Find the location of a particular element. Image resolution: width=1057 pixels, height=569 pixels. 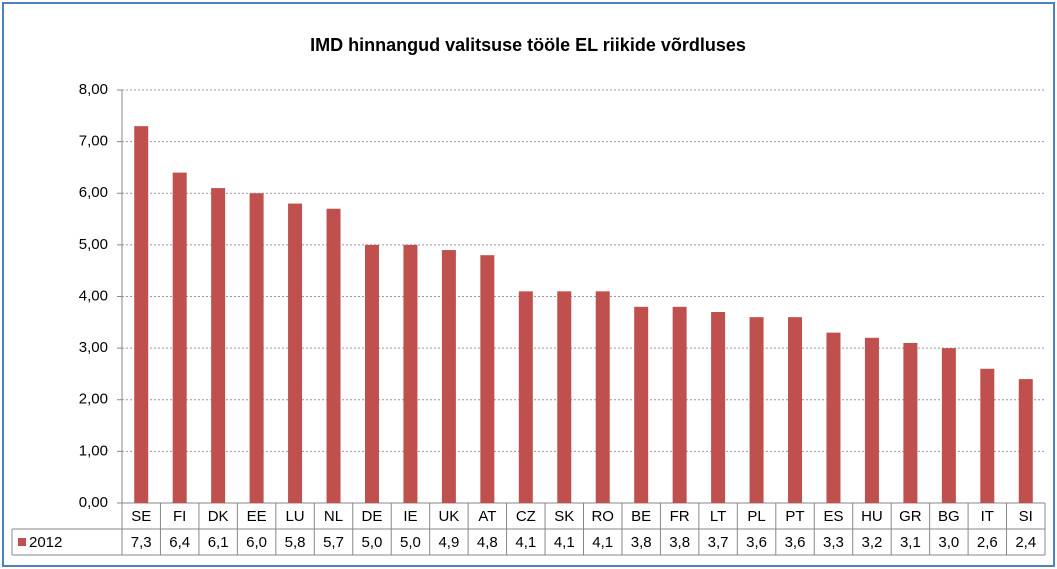

x-tick-label: FI is located at coordinates (179, 516).